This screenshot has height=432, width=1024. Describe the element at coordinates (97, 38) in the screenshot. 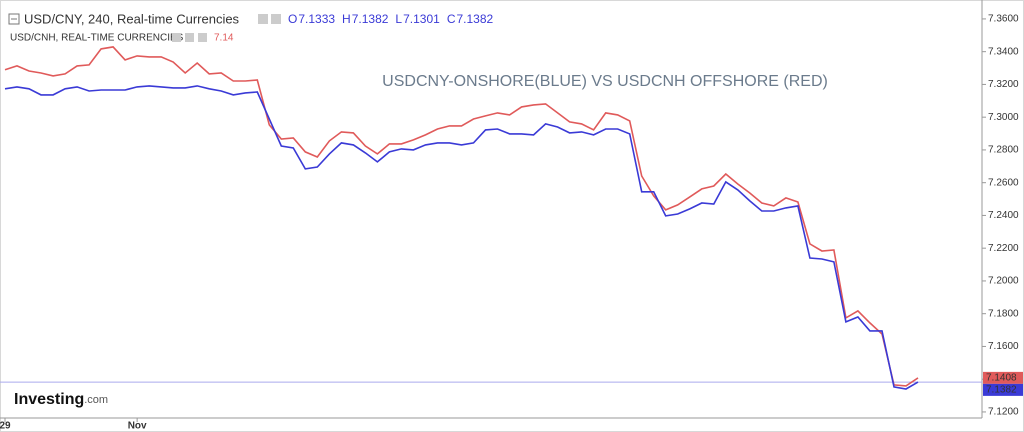

I see `legend-name: USD/CNH, REAL-TIME CURRENCIES` at that location.